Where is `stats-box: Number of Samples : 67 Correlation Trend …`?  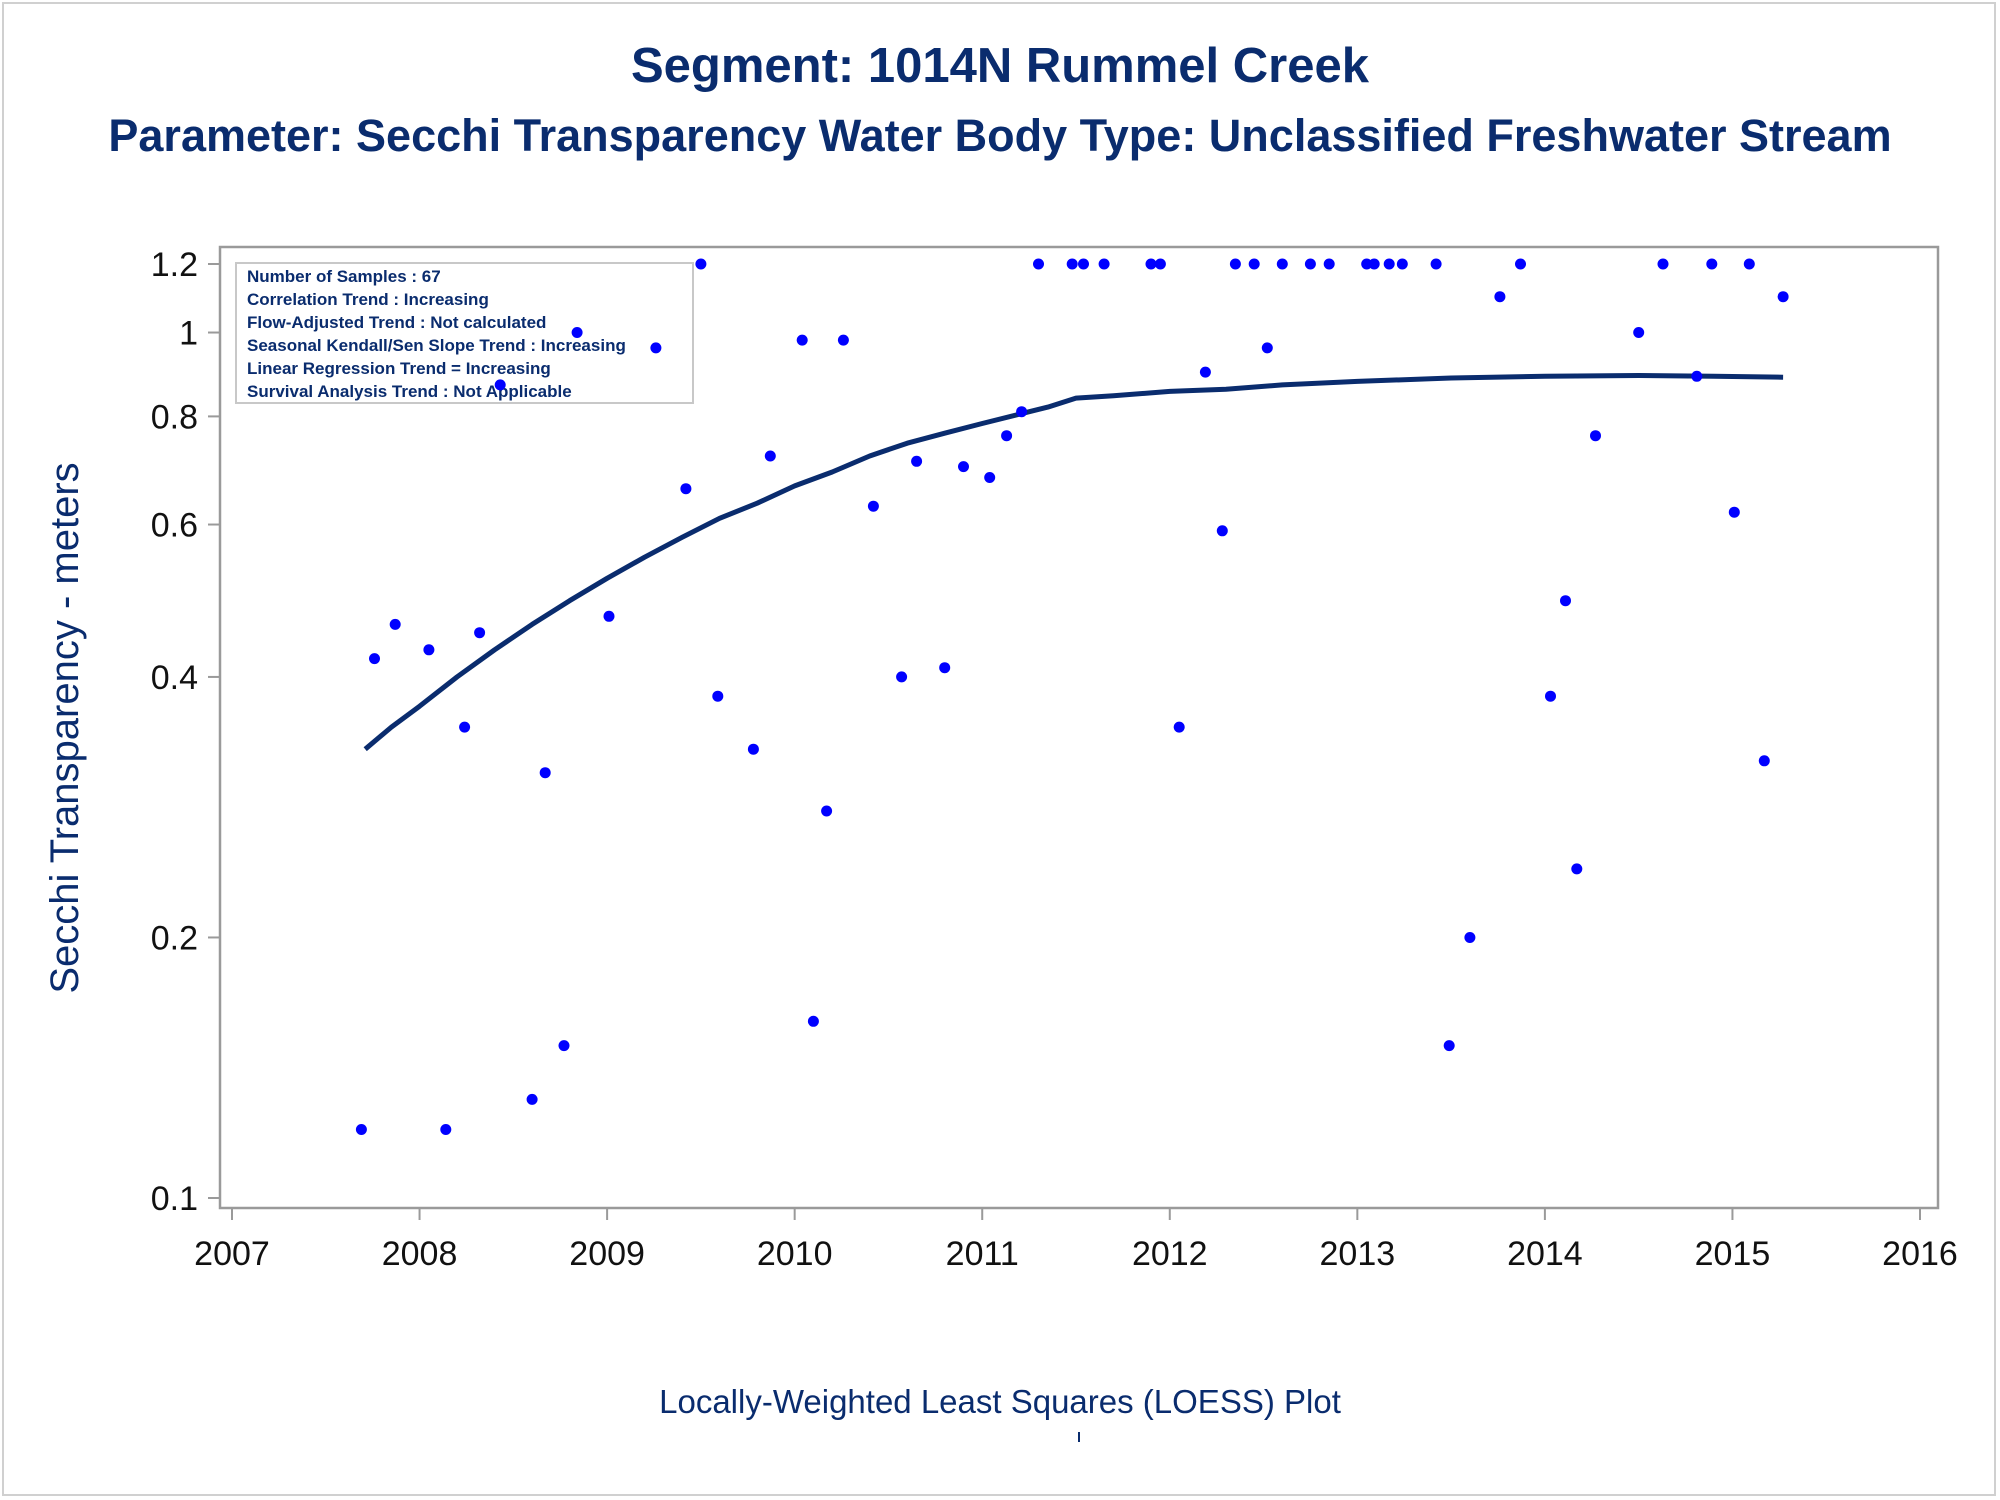 stats-box: Number of Samples : 67 Correlation Trend … is located at coordinates (464, 333).